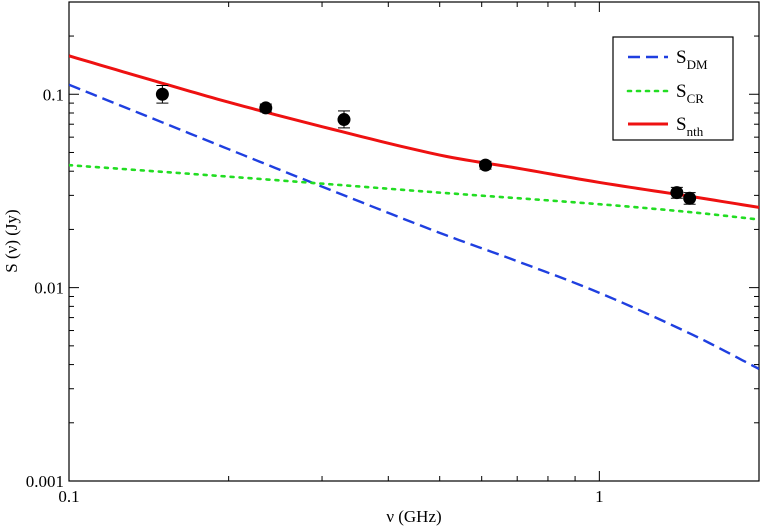 Image resolution: width=763 pixels, height=527 pixels. Describe the element at coordinates (697, 64) in the screenshot. I see `legend-label-subscript: DM` at that location.